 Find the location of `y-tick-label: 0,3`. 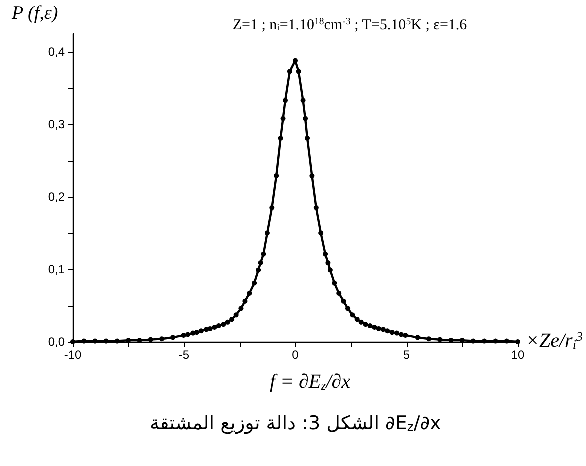

y-tick-label: 0,3 is located at coordinates (57, 125).